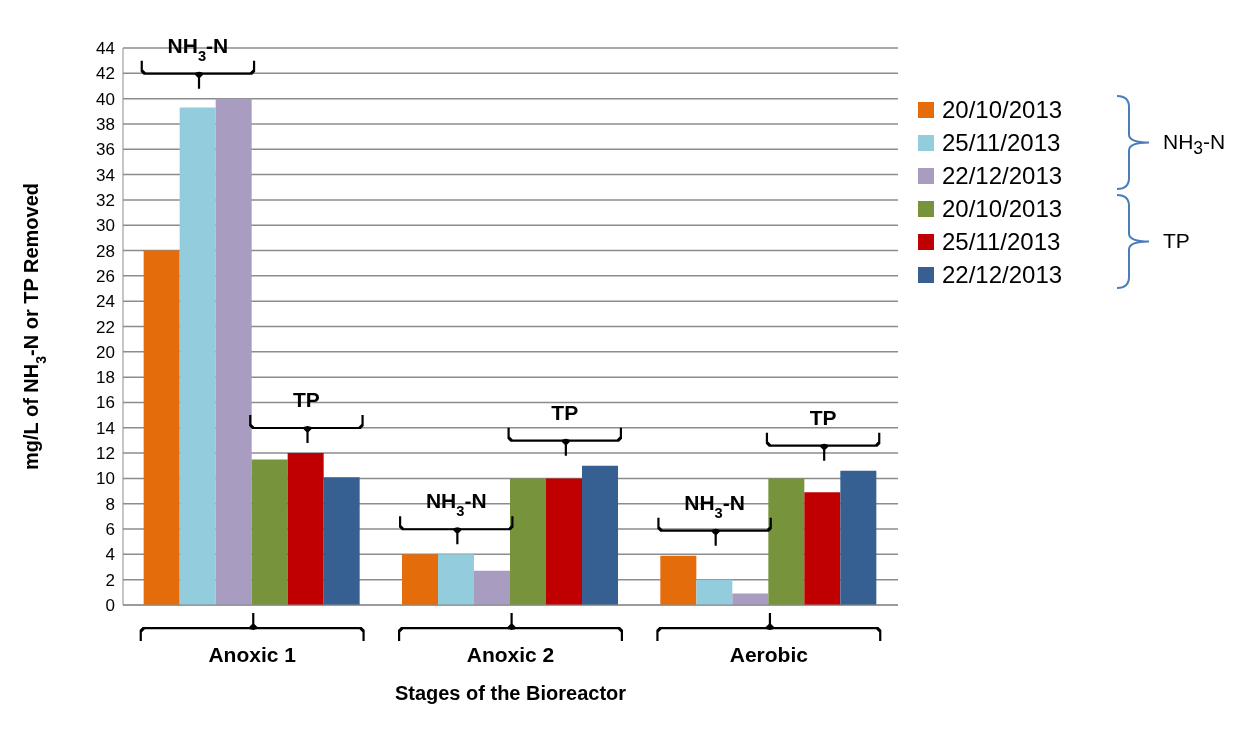 The width and height of the screenshot is (1250, 737). I want to click on y-tick-label: 22, so click(105, 327).